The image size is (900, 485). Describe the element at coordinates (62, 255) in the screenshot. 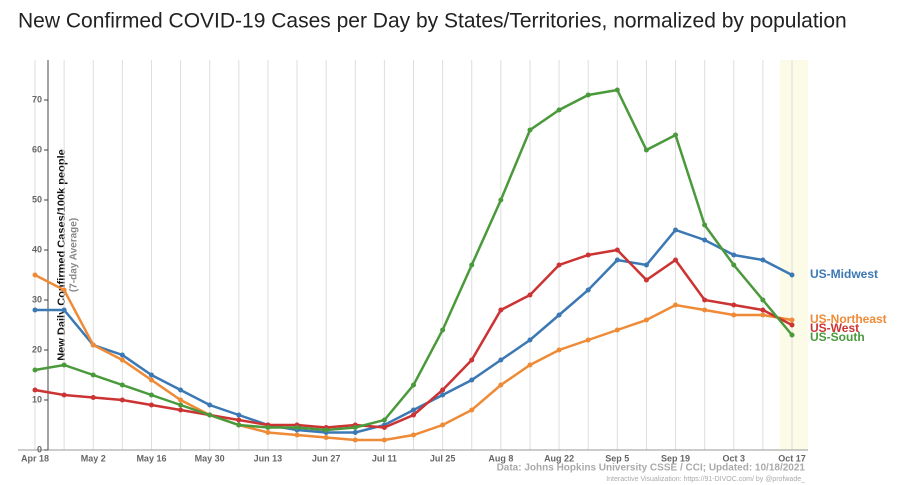

I see `y-axis-label: New Daily Confirmed Cases/100k people` at that location.